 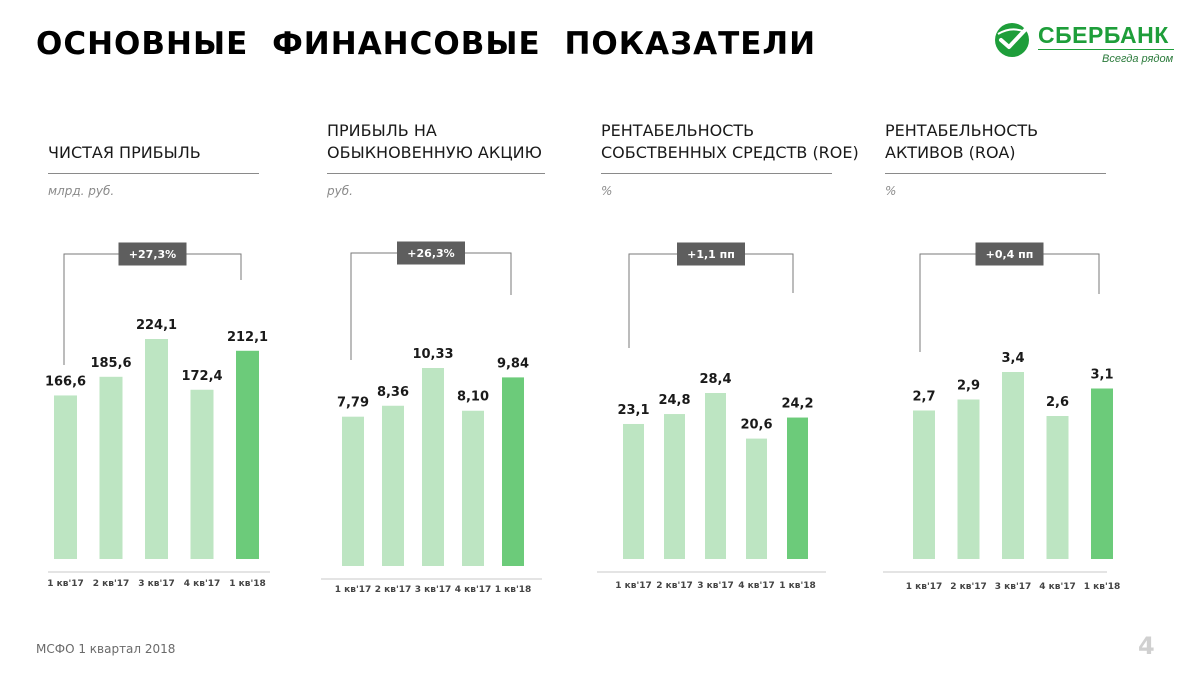 I want to click on sberbank-logo-icon, so click(x=1012, y=40).